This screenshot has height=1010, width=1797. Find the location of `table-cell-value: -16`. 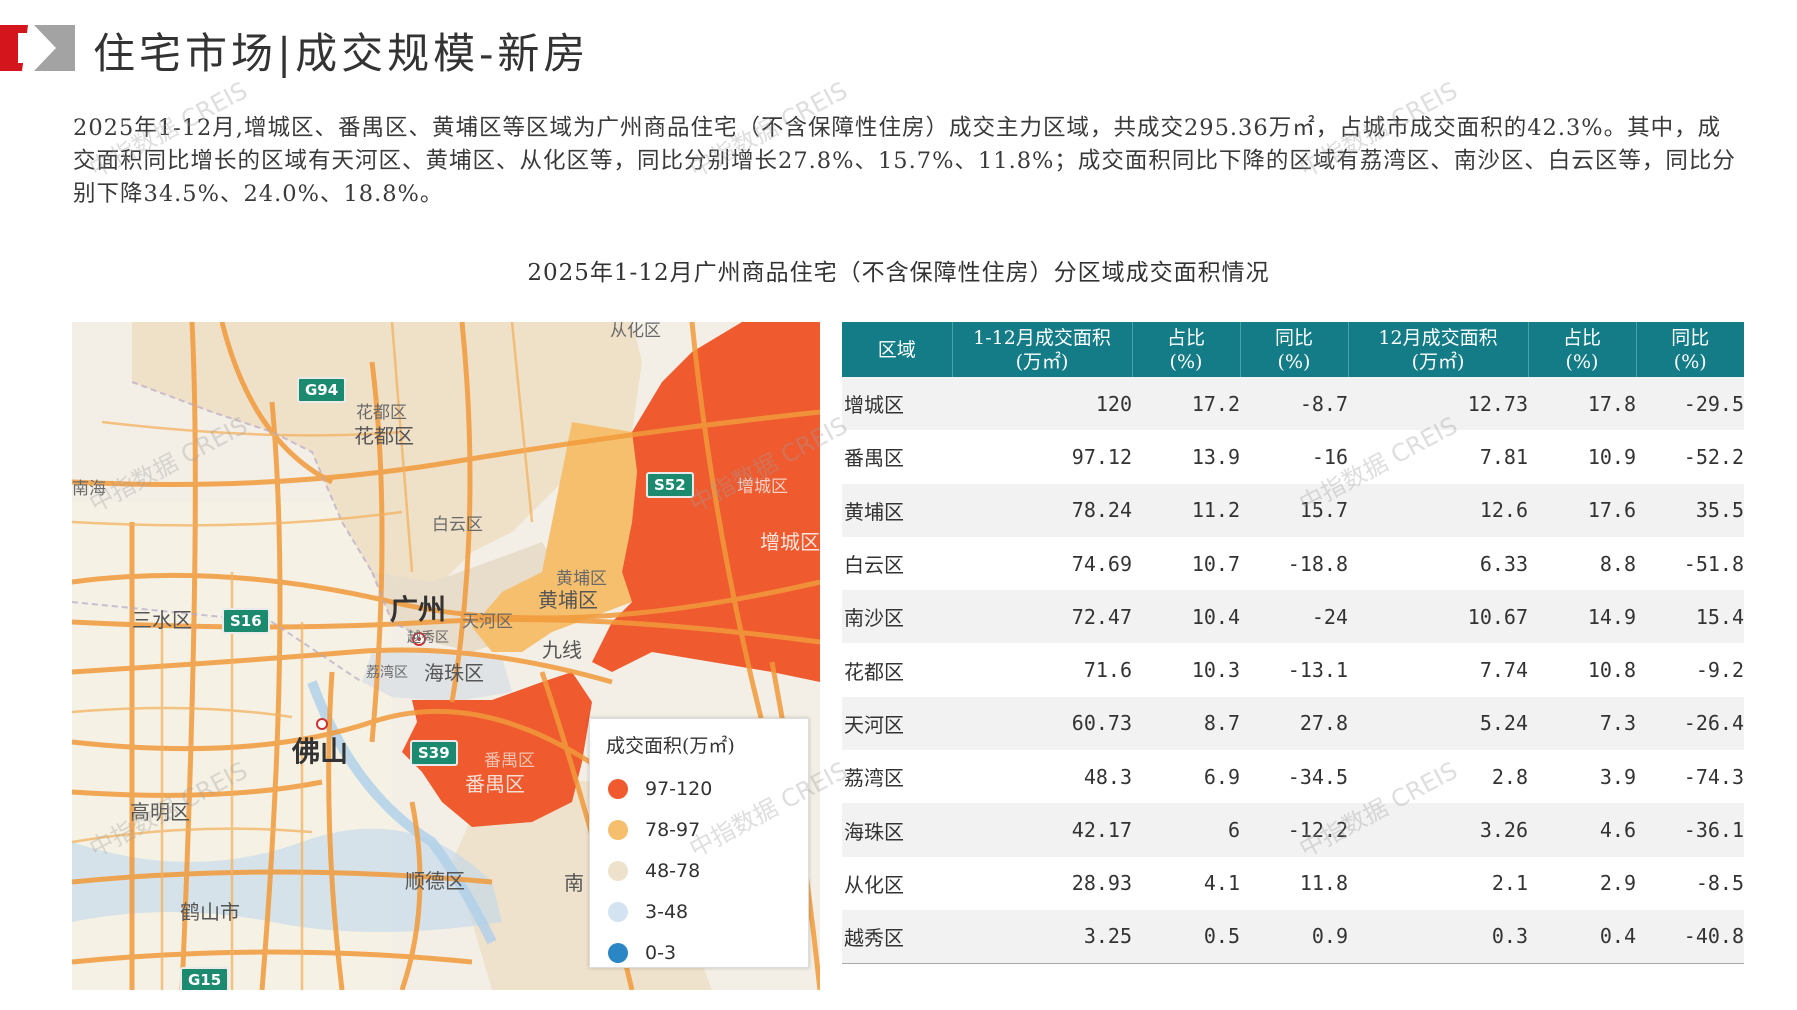

table-cell-value: -16 is located at coordinates (1294, 457).